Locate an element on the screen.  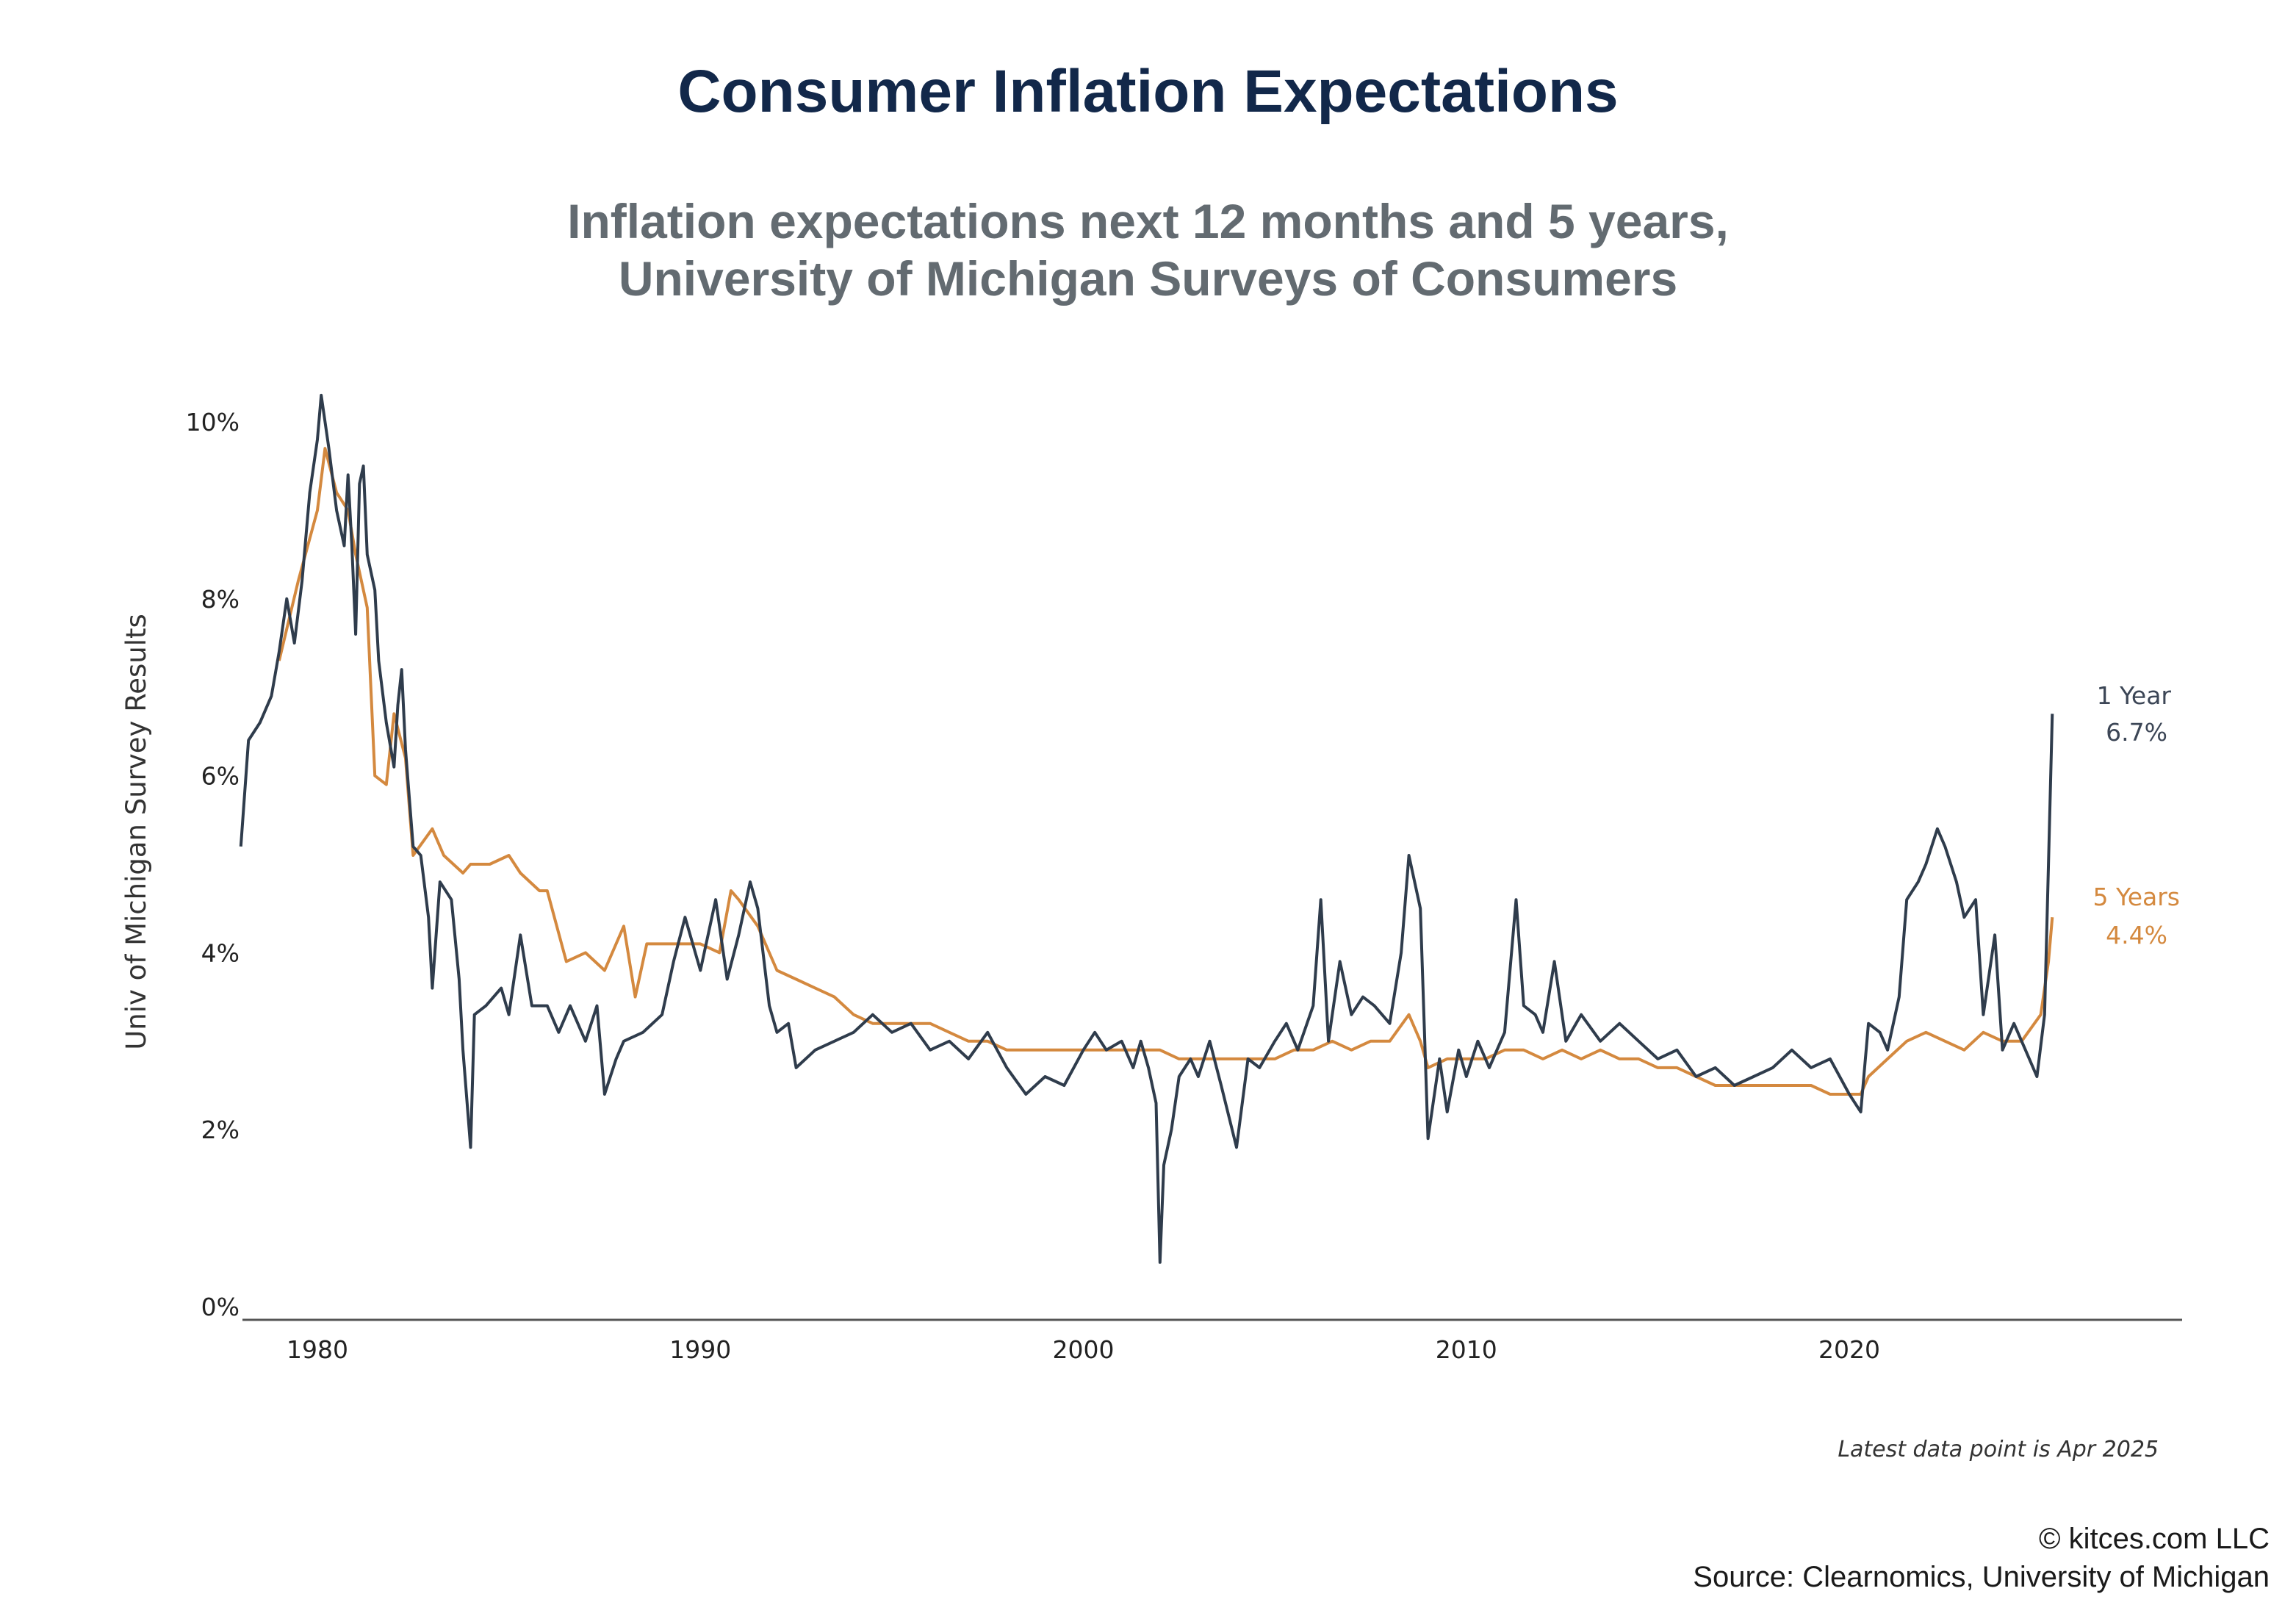
x-tick-label: 1980 is located at coordinates (317, 1349).